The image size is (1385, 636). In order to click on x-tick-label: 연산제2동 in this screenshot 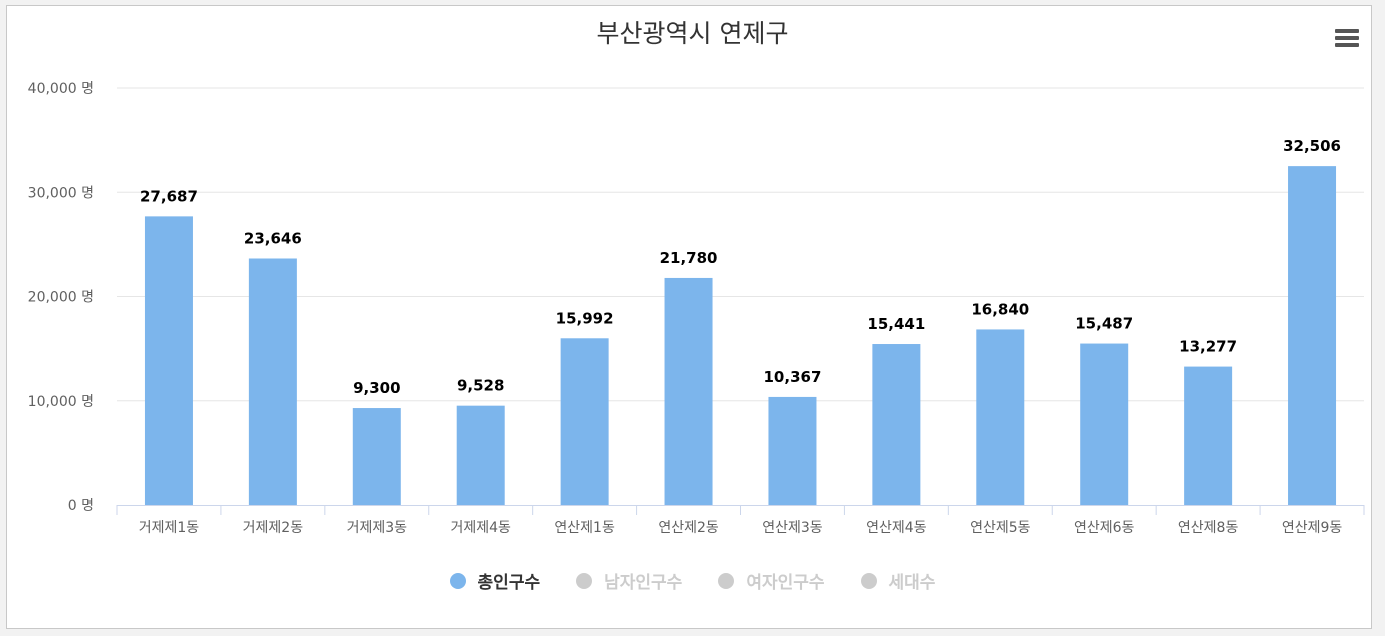, I will do `click(688, 528)`.